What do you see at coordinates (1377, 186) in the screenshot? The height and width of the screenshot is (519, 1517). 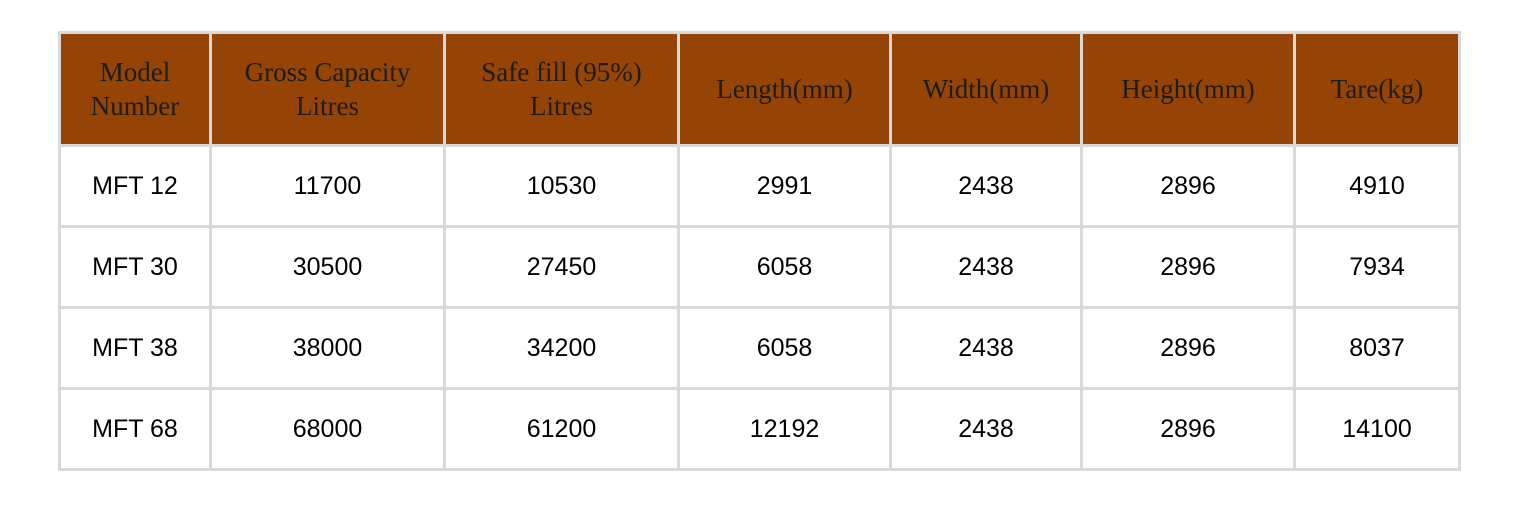 I see `table-cell: 4910` at bounding box center [1377, 186].